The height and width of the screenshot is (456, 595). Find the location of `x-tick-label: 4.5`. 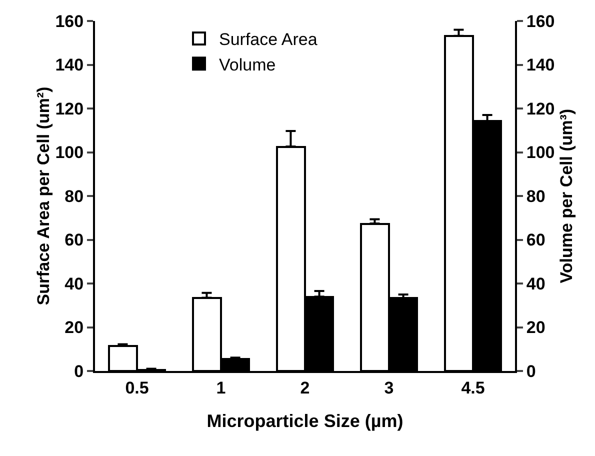

x-tick-label: 4.5 is located at coordinates (473, 388).